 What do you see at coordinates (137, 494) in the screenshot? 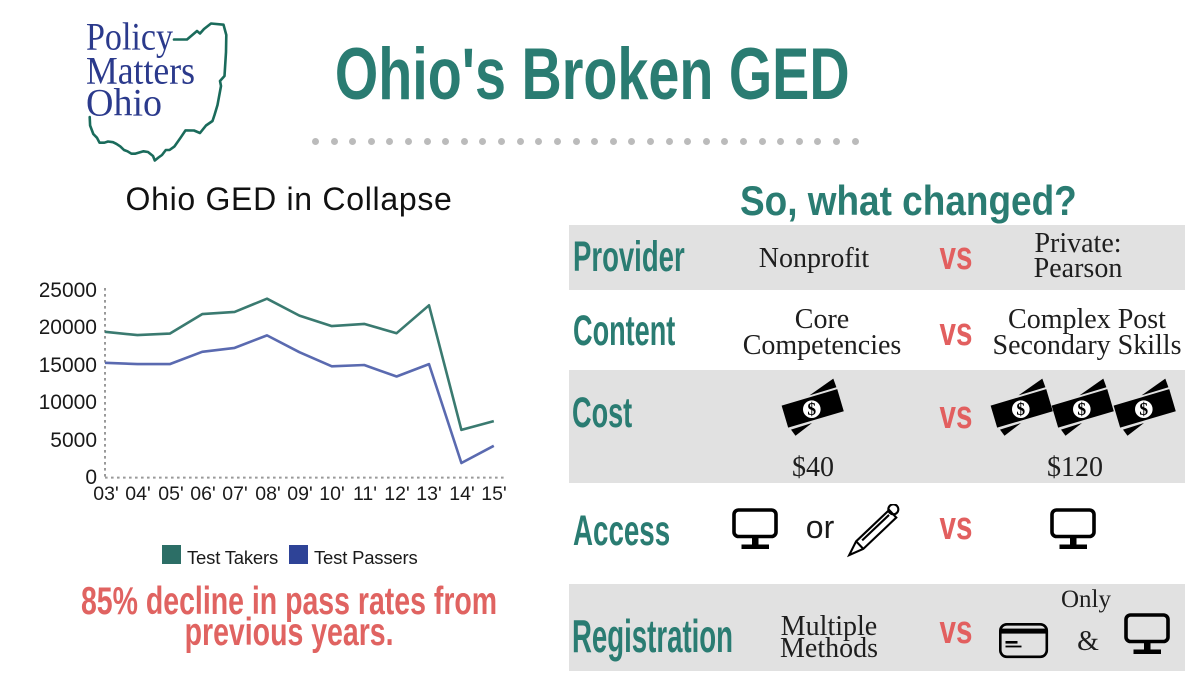
I see `svg-text: 04'` at bounding box center [137, 494].